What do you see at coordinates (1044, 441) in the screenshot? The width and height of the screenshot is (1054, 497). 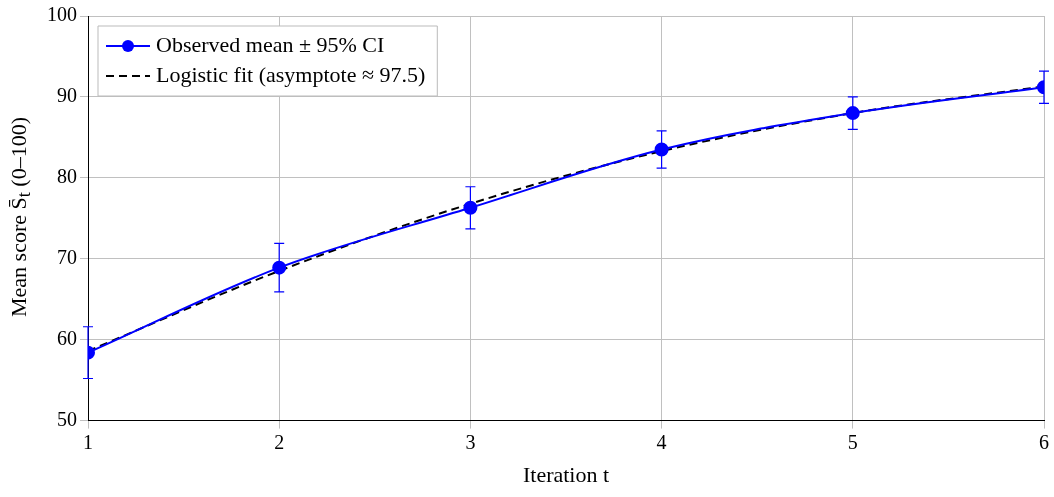 I see `x-tick-label: 6` at bounding box center [1044, 441].